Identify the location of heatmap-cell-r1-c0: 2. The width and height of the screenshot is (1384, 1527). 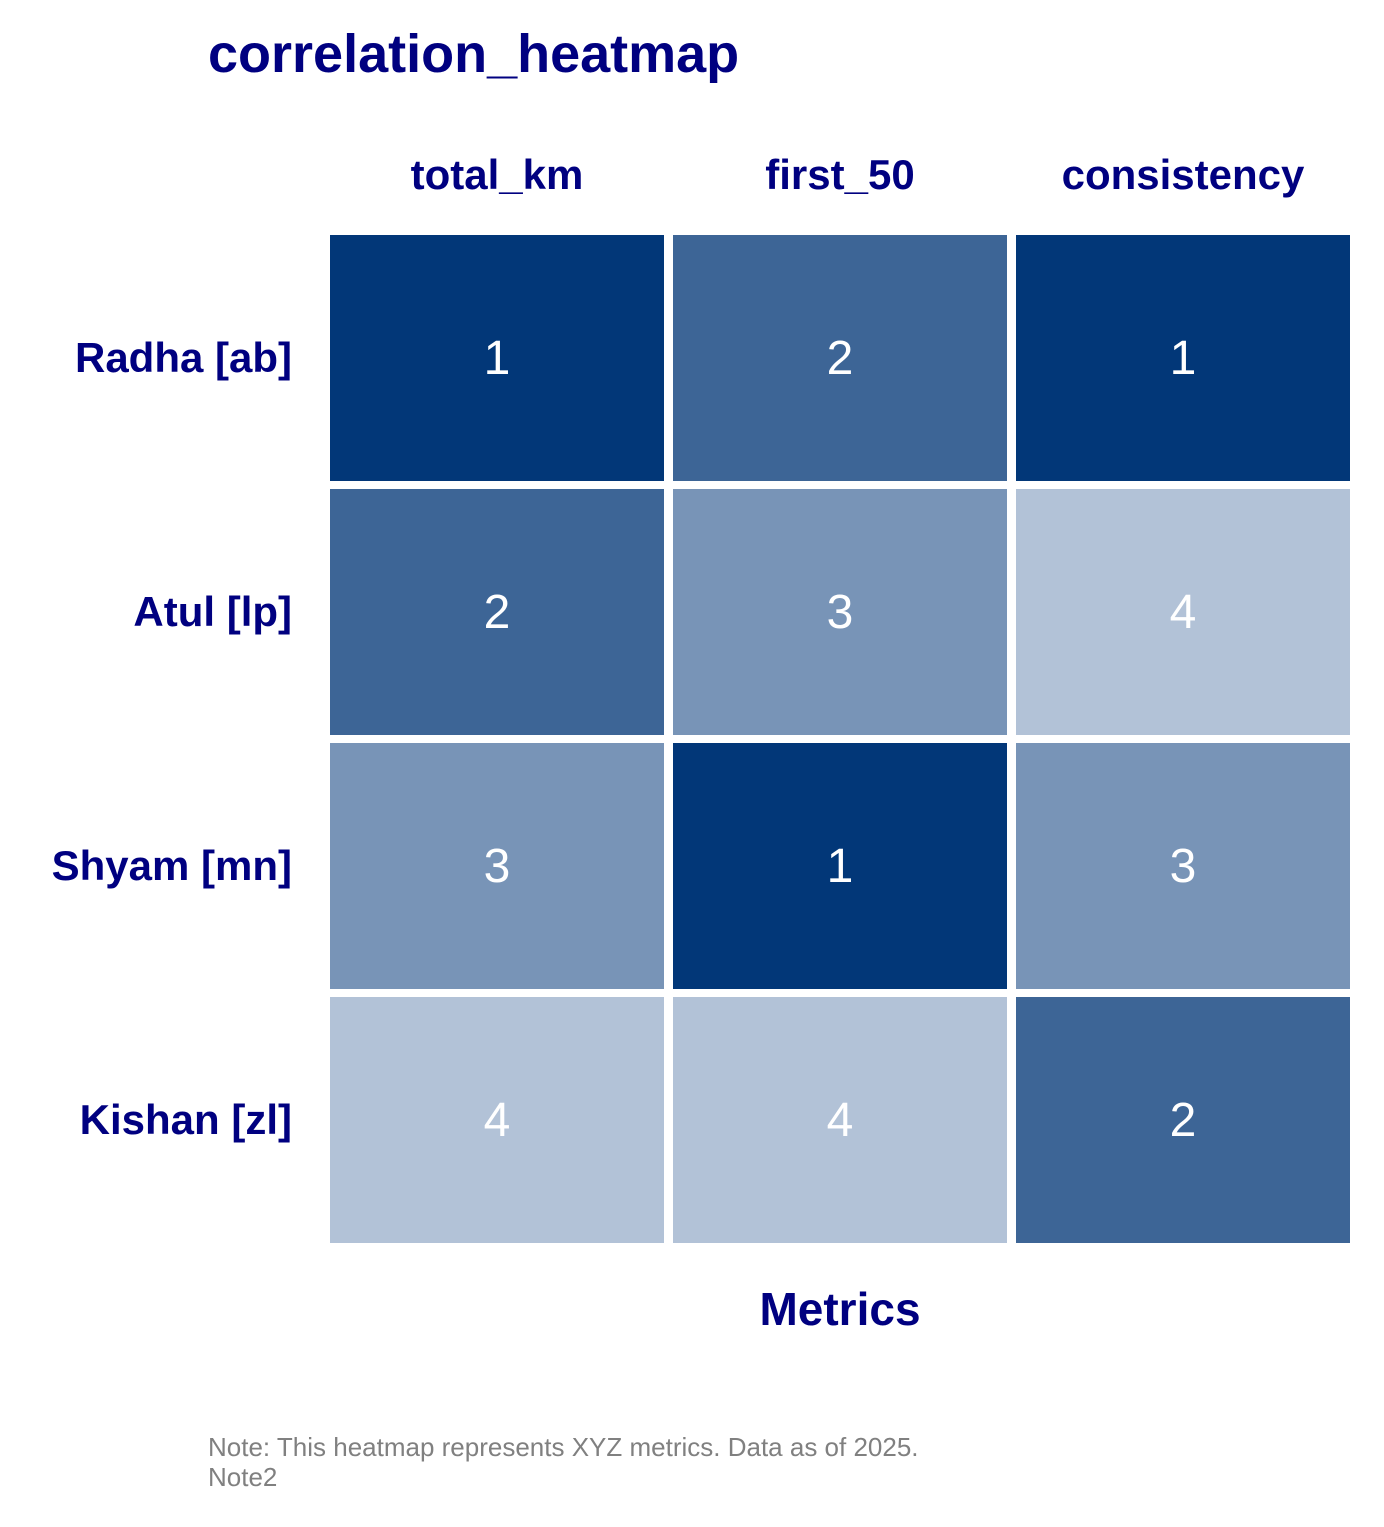
(497, 612).